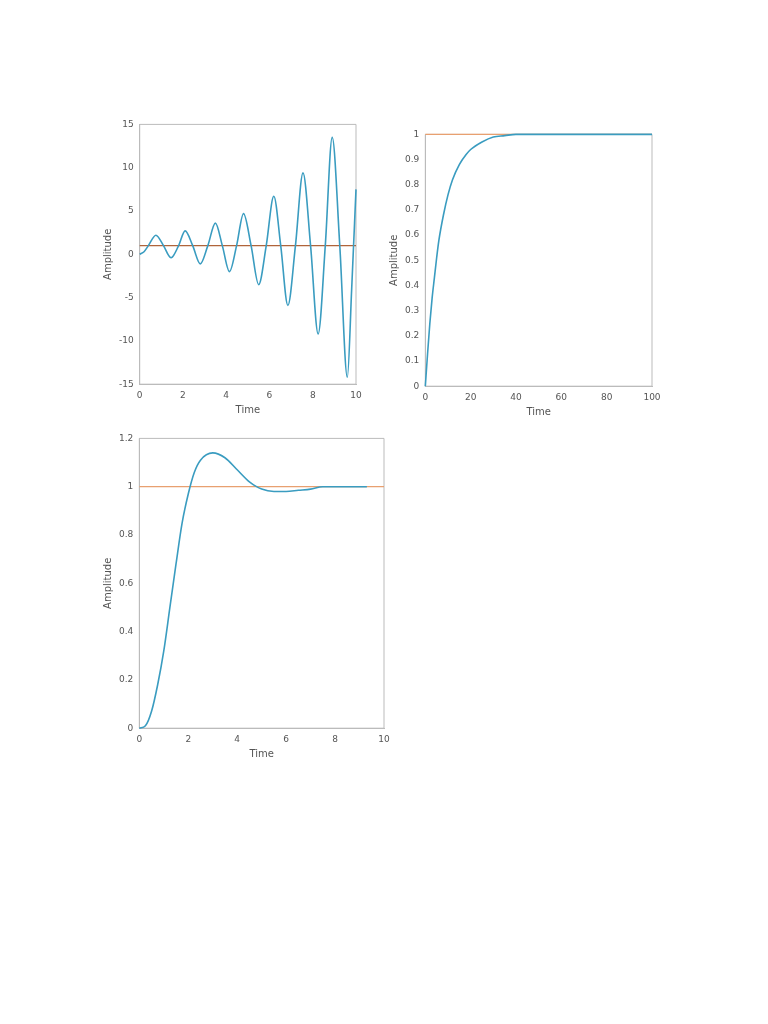 This screenshot has height=1024, width=768. I want to click on y-tick-label: 0.1, so click(412, 360).